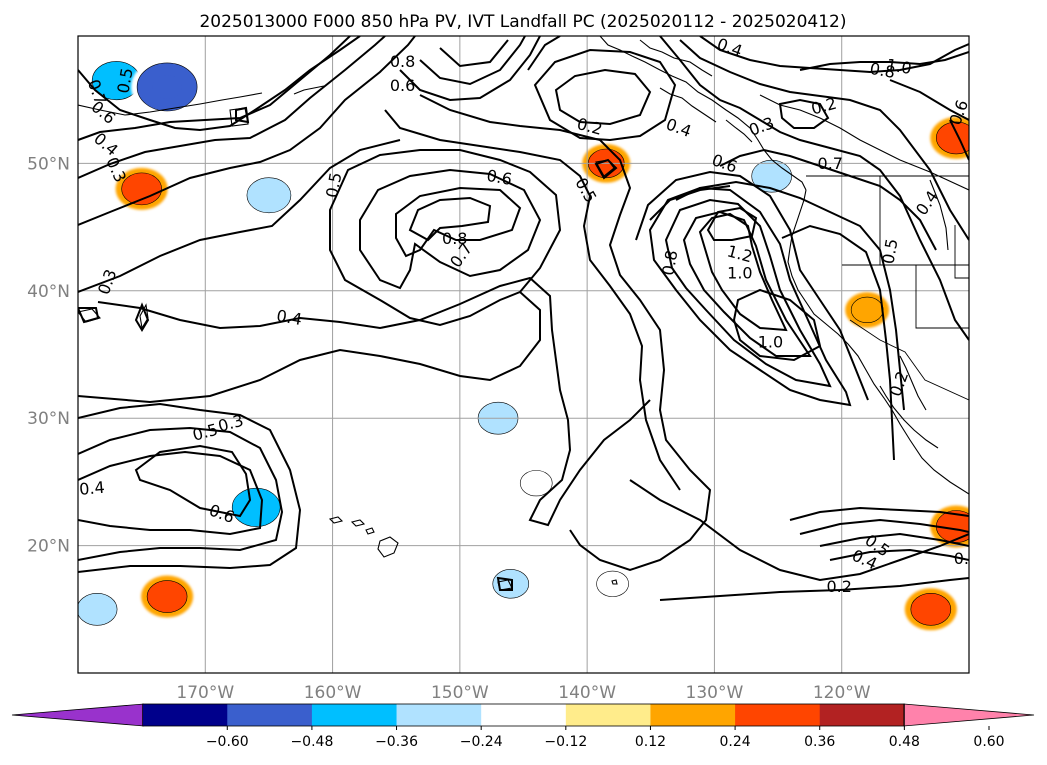  Describe the element at coordinates (311, 742) in the screenshot. I see `colorbar-tick-label: −0.48` at that location.